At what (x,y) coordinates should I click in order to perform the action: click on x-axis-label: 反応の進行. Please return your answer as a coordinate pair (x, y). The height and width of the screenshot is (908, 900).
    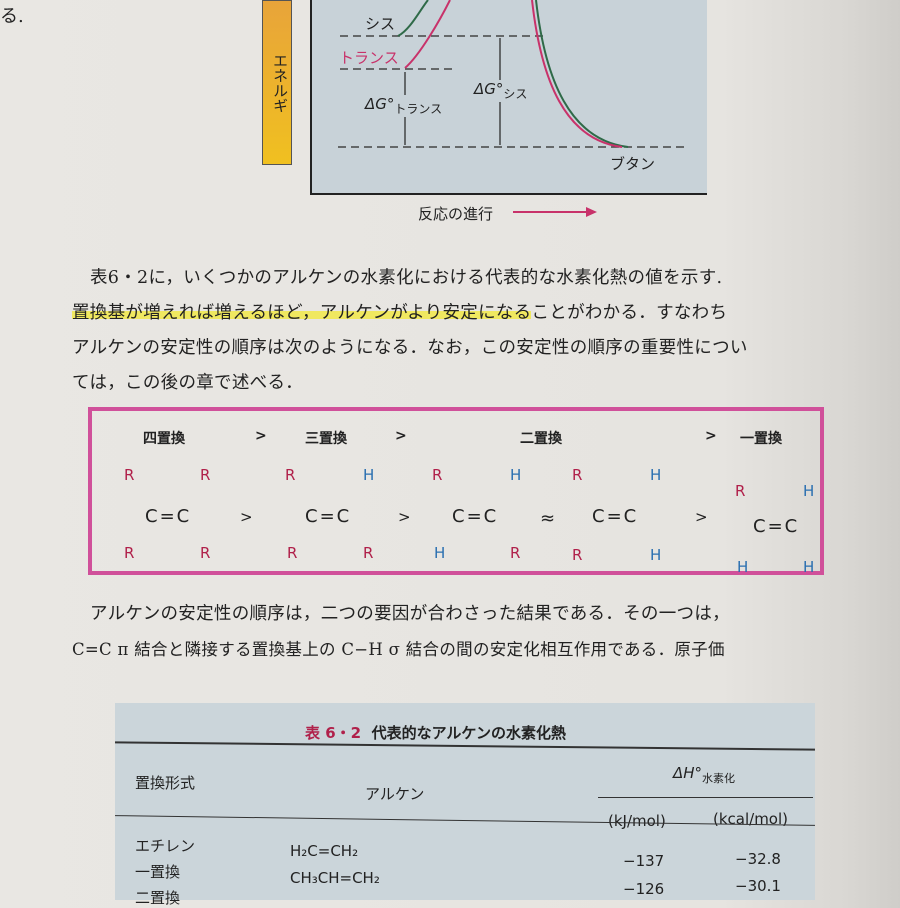
    Looking at the image, I should click on (456, 214).